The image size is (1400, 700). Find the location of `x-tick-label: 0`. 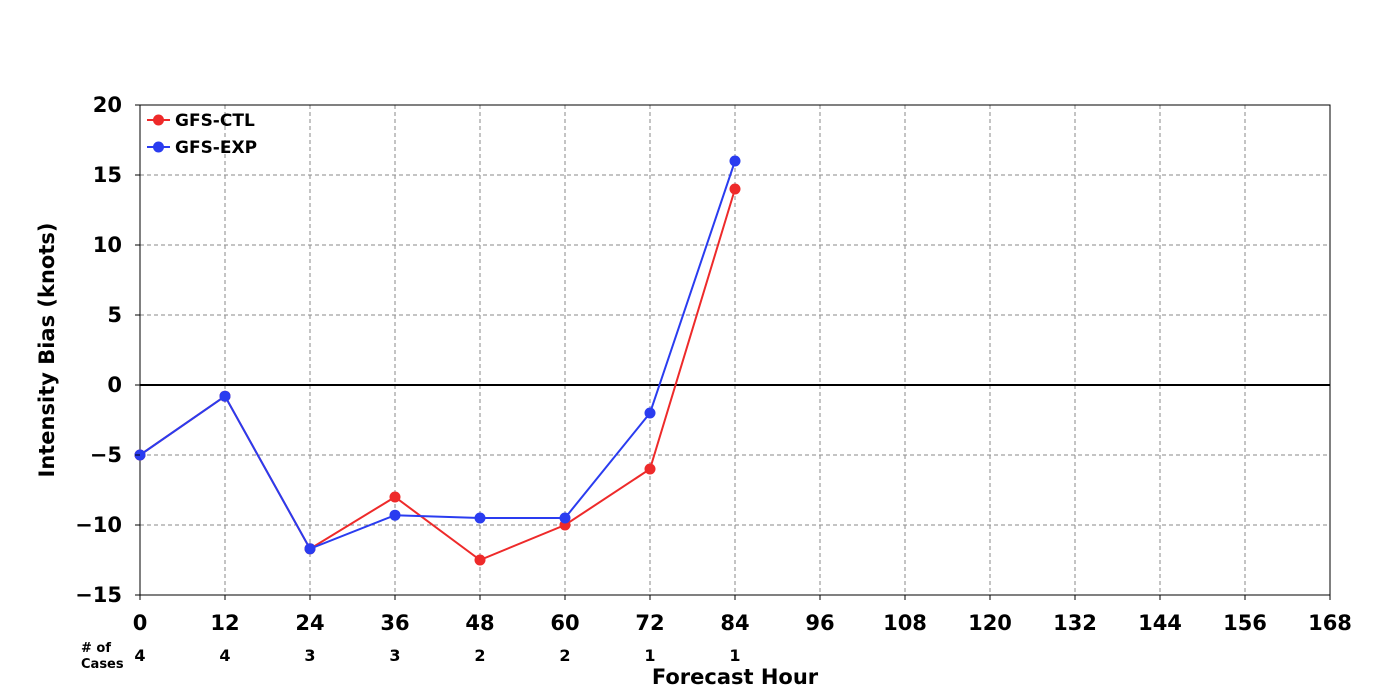

x-tick-label: 0 is located at coordinates (140, 623).